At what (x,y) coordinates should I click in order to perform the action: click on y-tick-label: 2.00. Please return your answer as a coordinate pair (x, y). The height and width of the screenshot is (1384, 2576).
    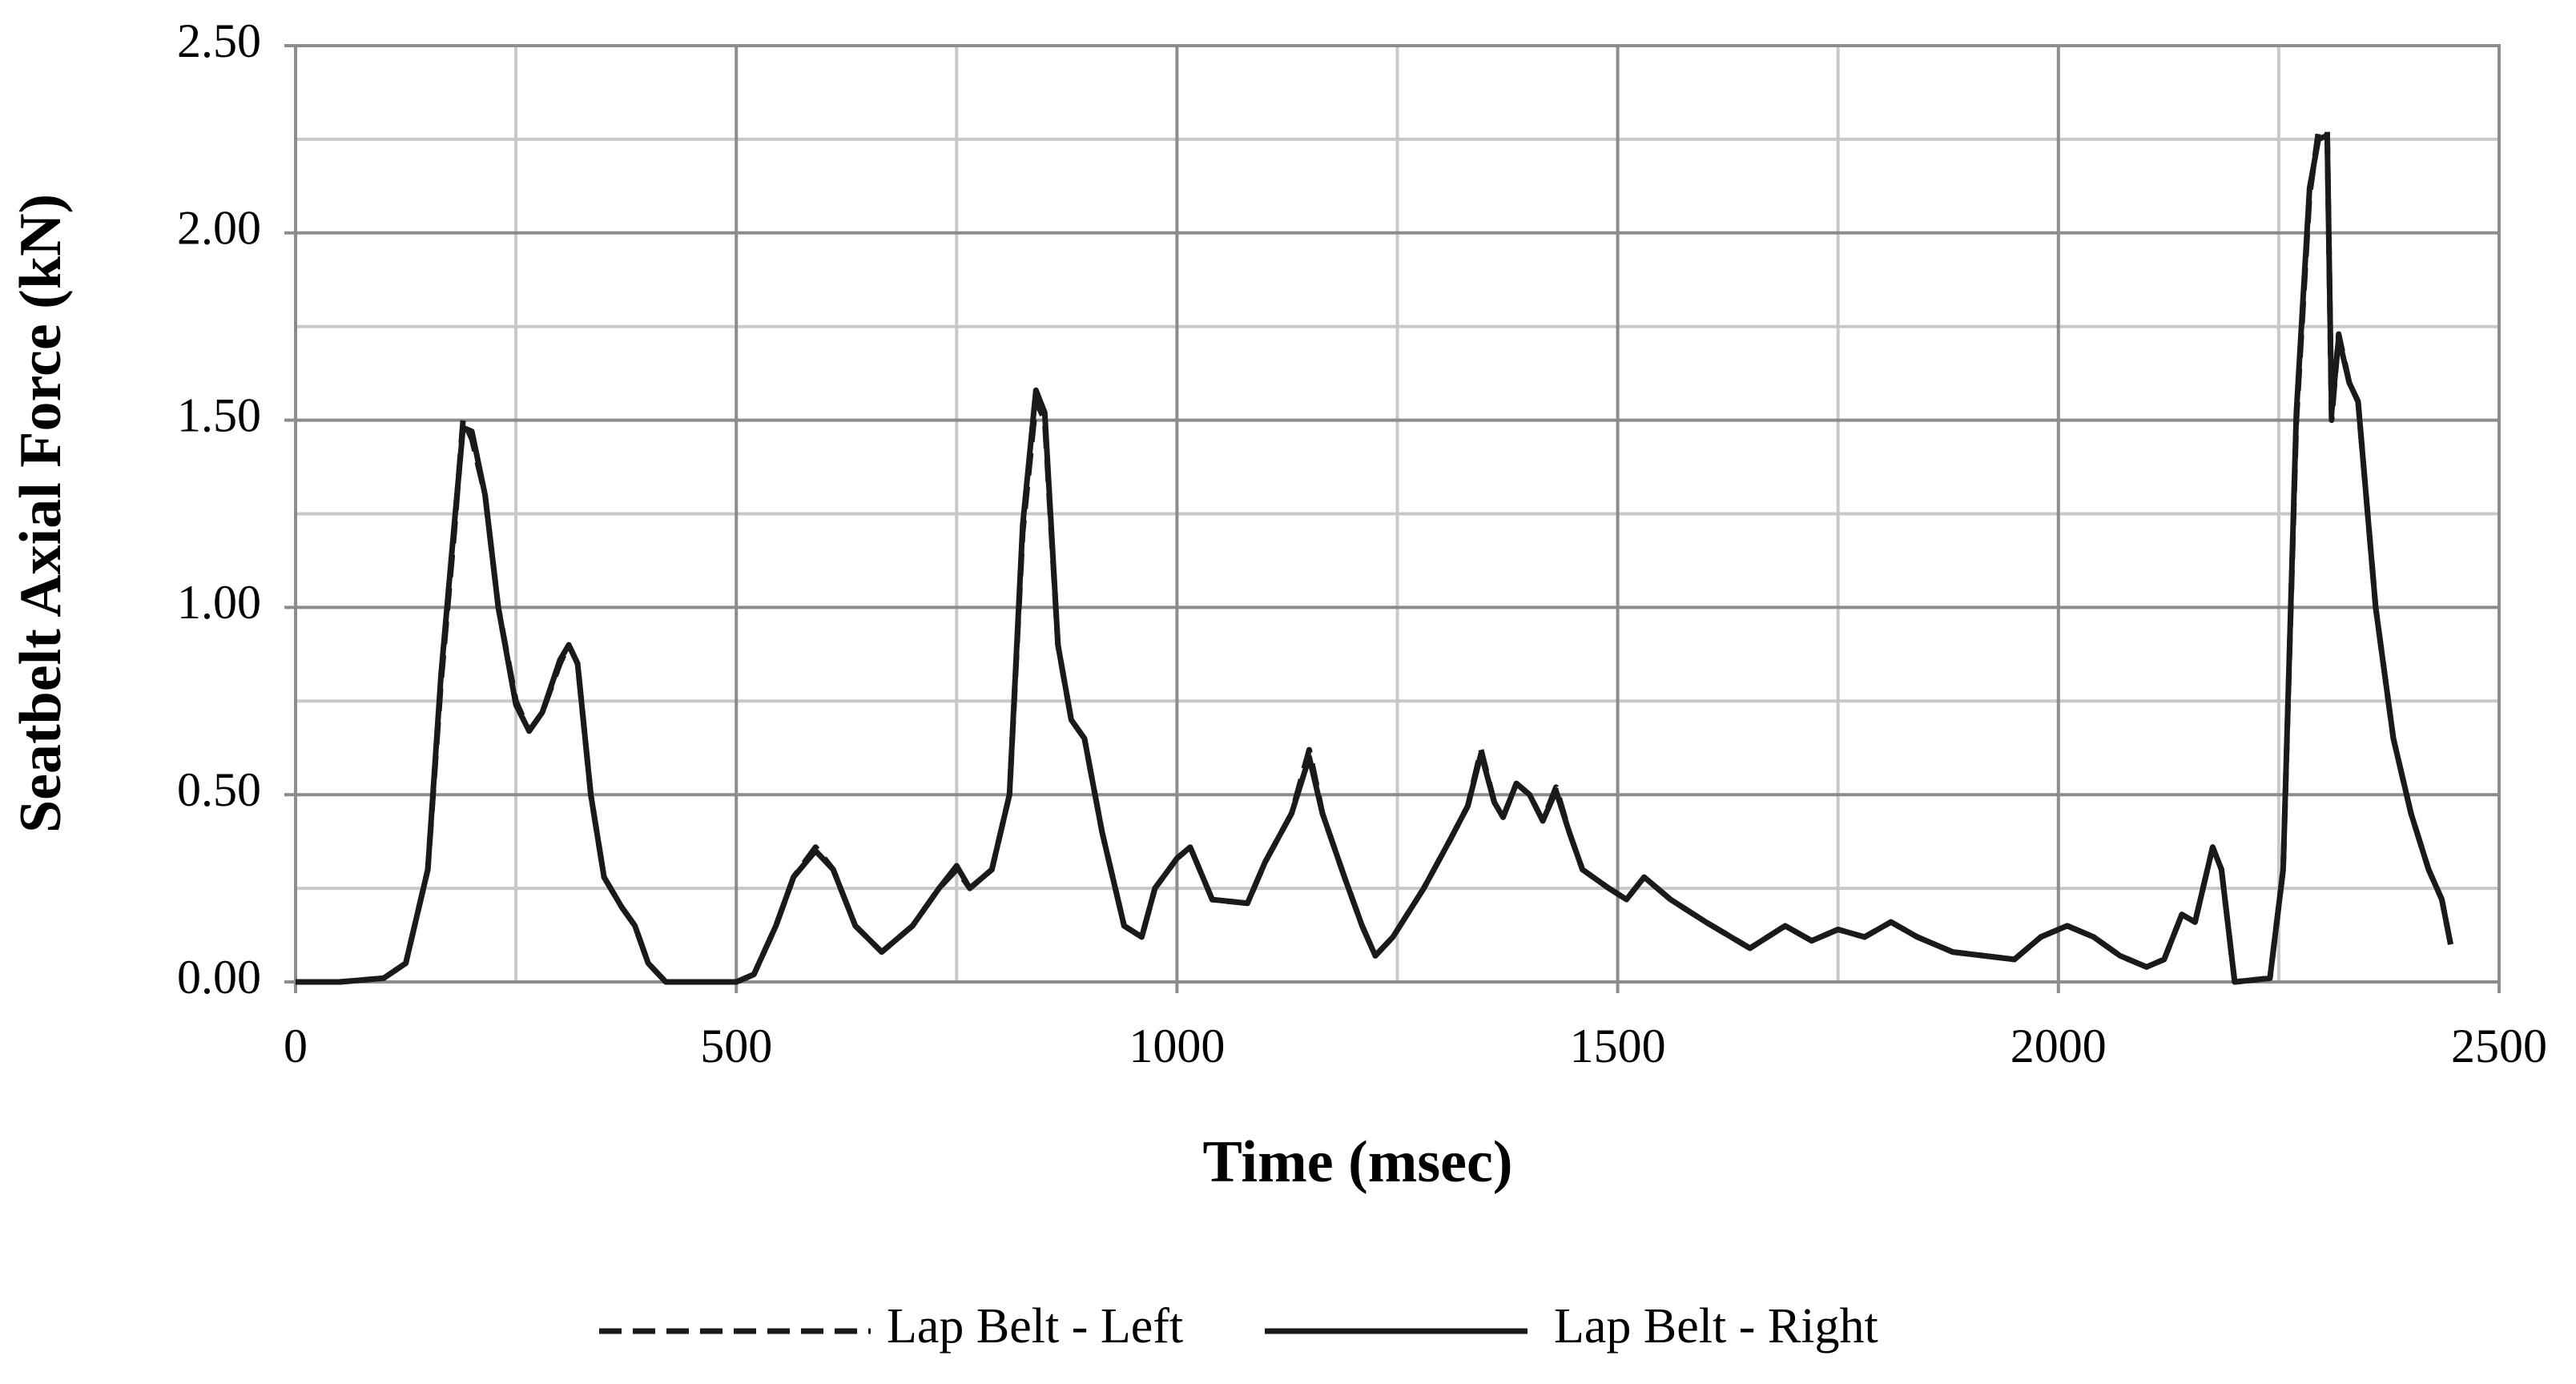
    Looking at the image, I should click on (219, 228).